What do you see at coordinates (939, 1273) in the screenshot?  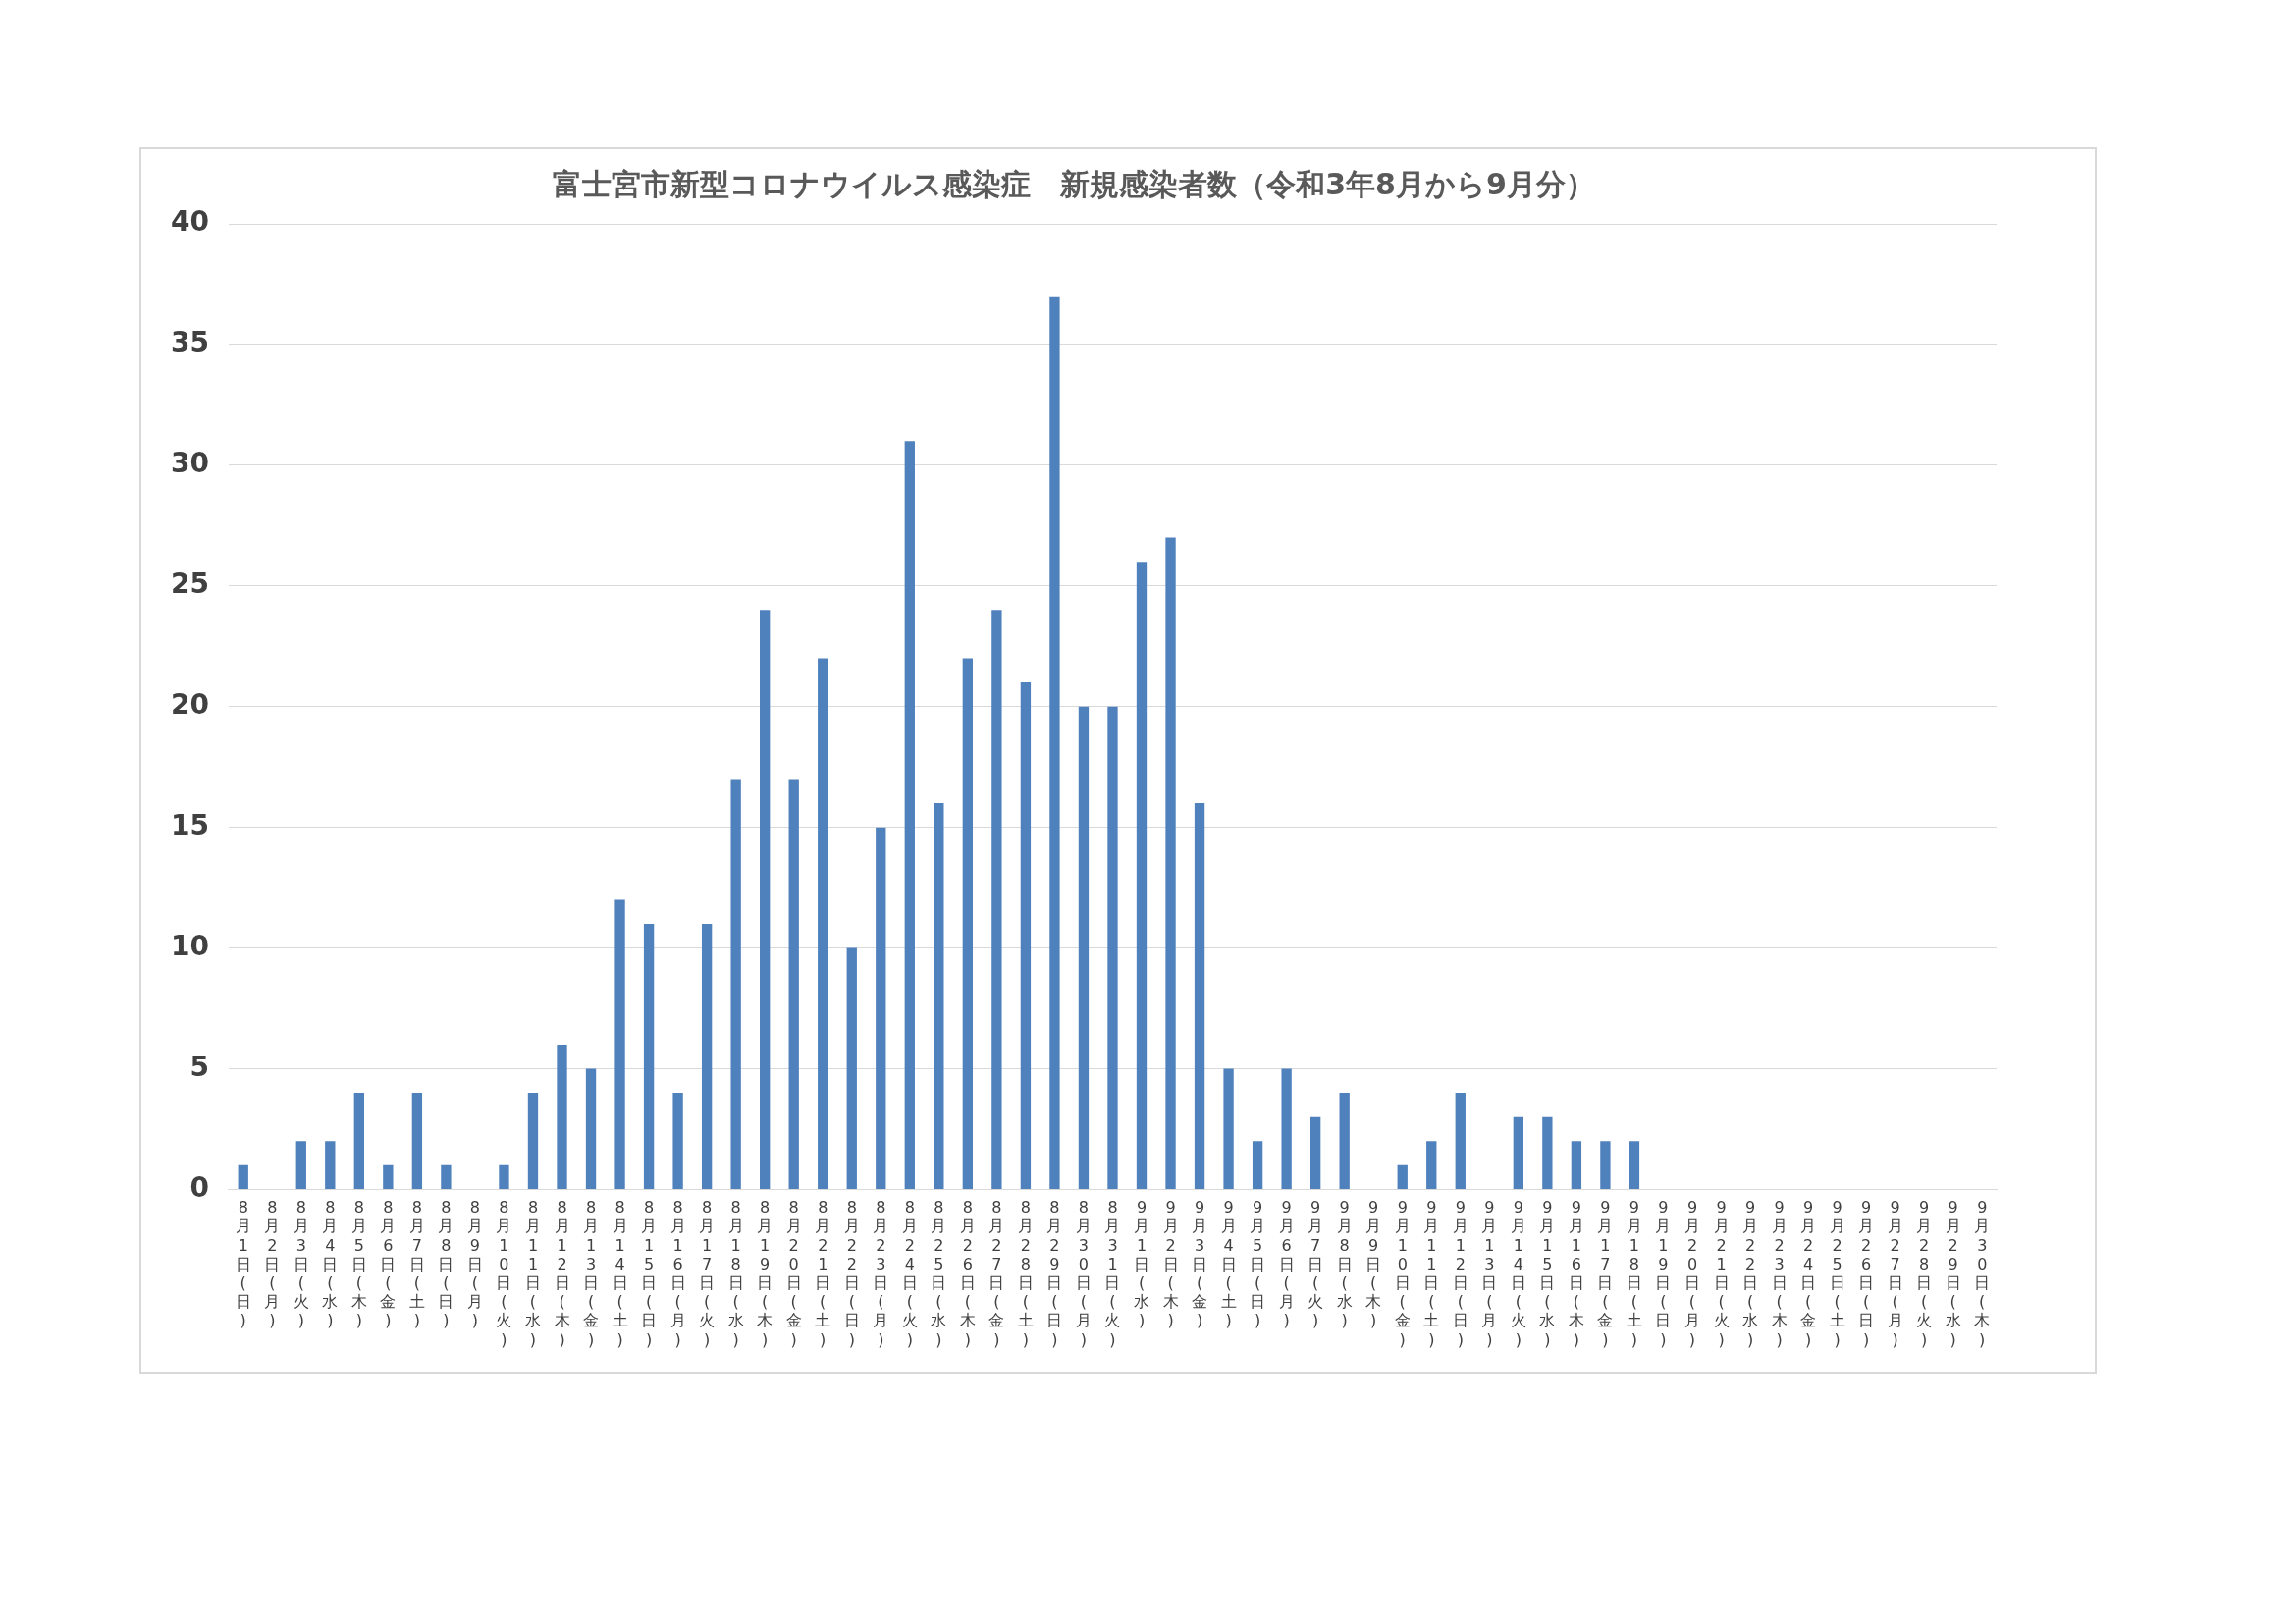 I see `x-tick-label: 8月25日(水)` at bounding box center [939, 1273].